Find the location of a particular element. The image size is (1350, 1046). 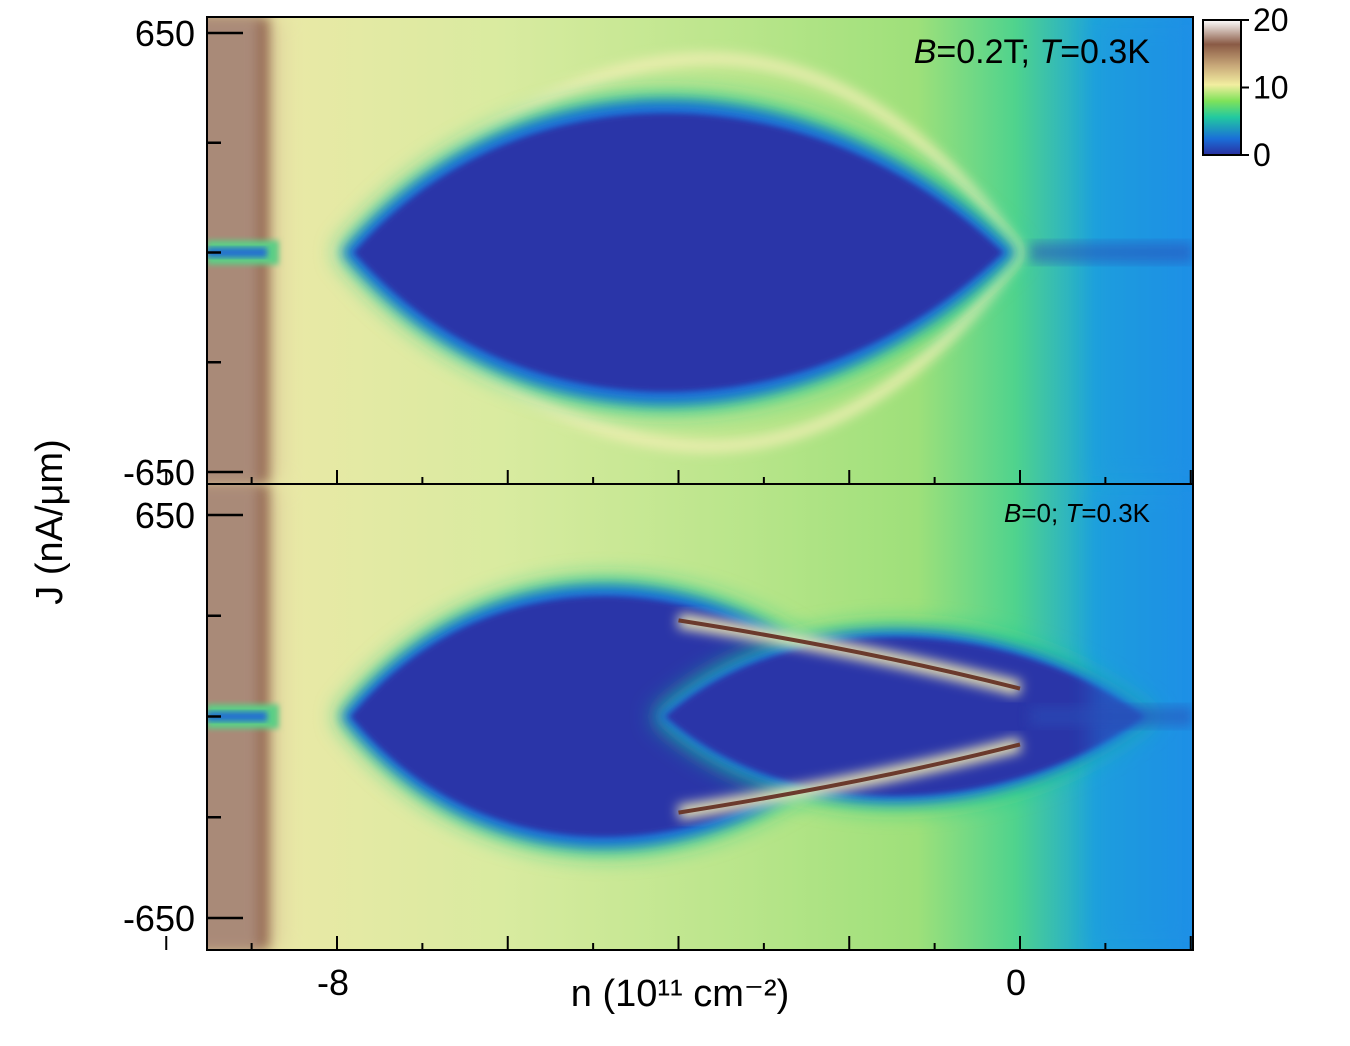

colorbar-tick-label: 0 is located at coordinates (1262, 155).